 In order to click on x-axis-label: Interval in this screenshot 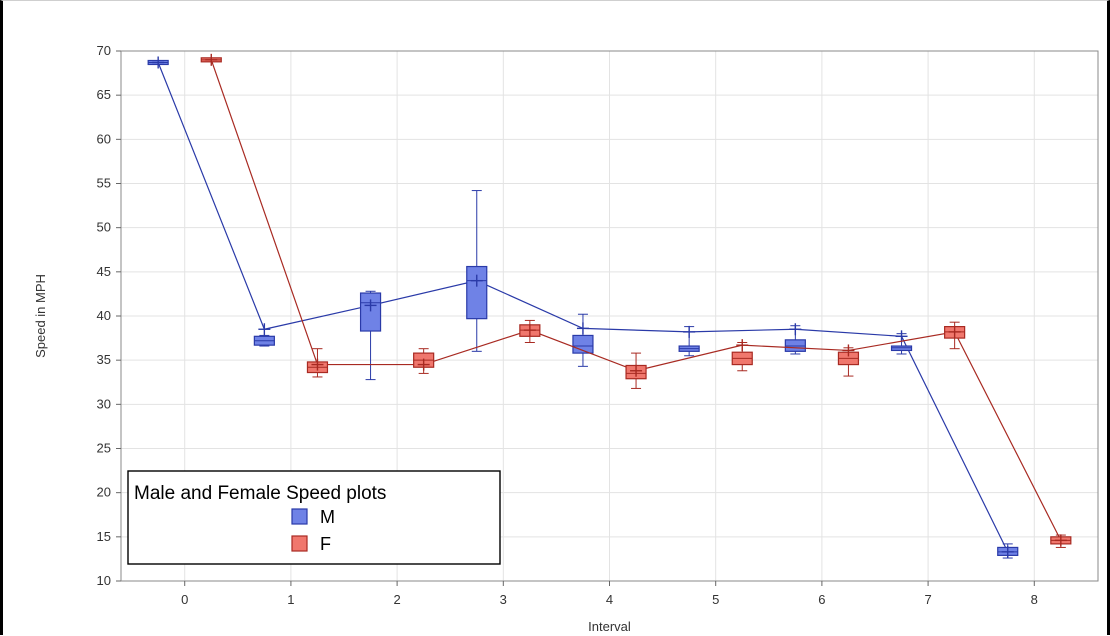, I will do `click(609, 626)`.